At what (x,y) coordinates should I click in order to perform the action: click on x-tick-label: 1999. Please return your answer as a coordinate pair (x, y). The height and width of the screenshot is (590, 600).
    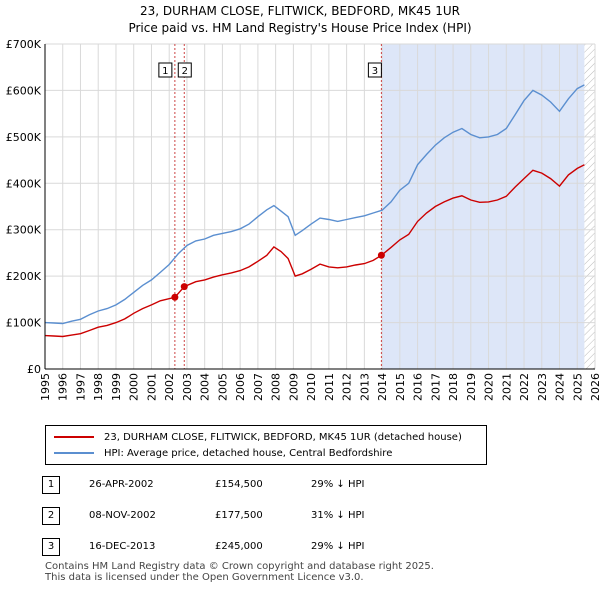
    Looking at the image, I should click on (116, 387).